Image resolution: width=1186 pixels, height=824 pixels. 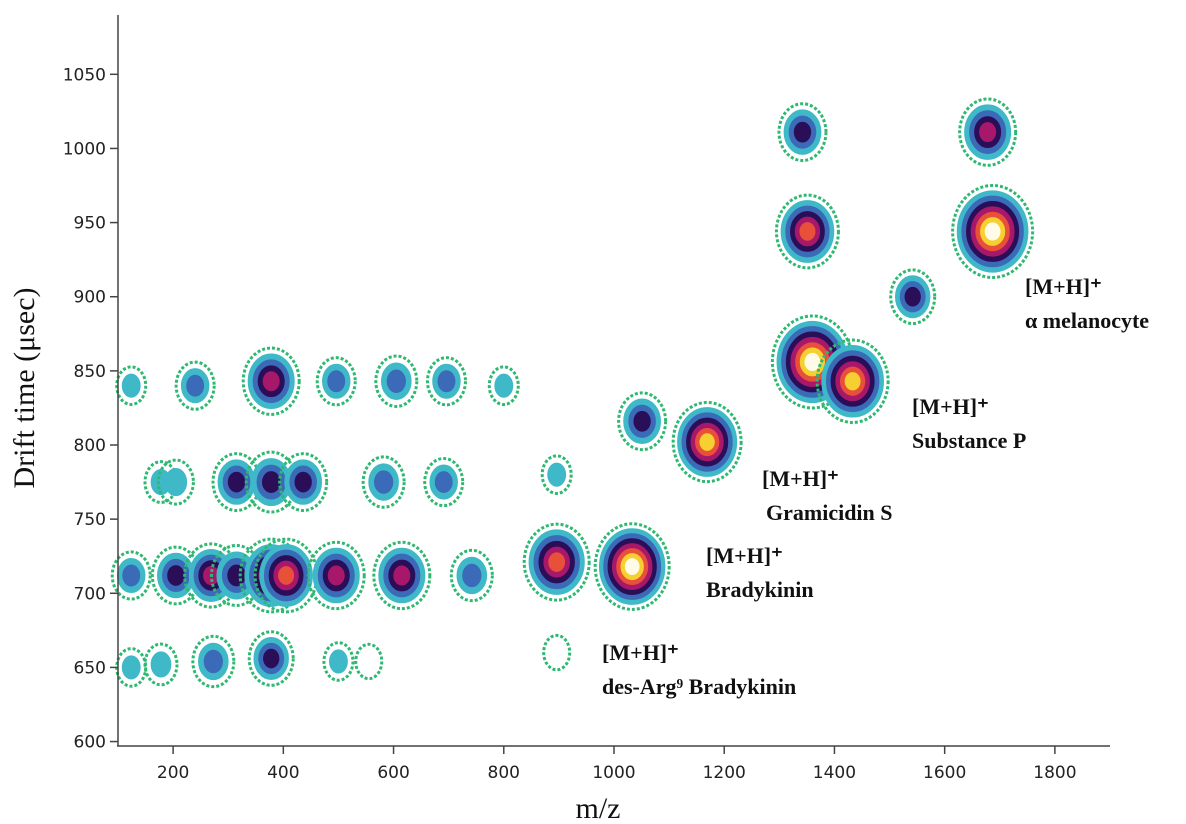 I want to click on y-tick-label: 900, so click(x=90, y=298).